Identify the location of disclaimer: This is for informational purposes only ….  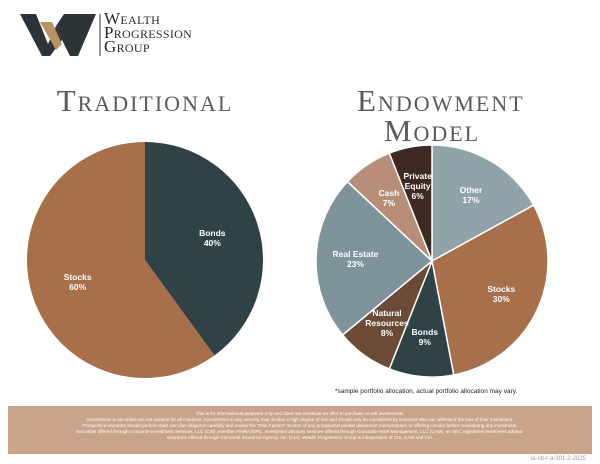
(300, 430).